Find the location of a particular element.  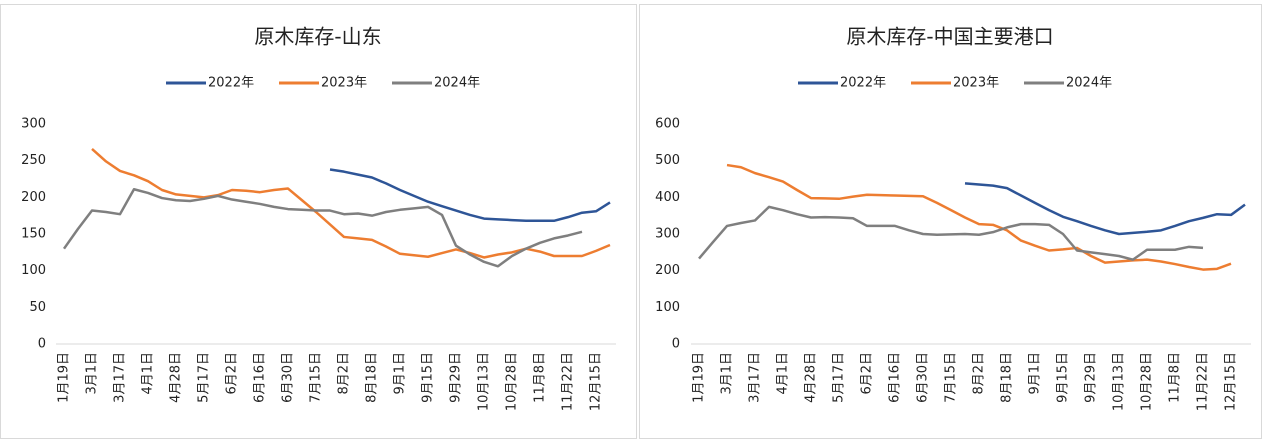

y-tick-label: 600 is located at coordinates (667, 124).